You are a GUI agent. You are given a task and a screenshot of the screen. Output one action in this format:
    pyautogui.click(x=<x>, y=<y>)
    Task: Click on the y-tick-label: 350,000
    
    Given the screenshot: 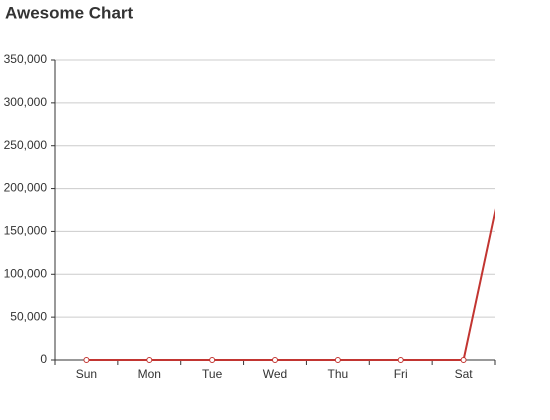 What is the action you would take?
    pyautogui.click(x=26, y=59)
    